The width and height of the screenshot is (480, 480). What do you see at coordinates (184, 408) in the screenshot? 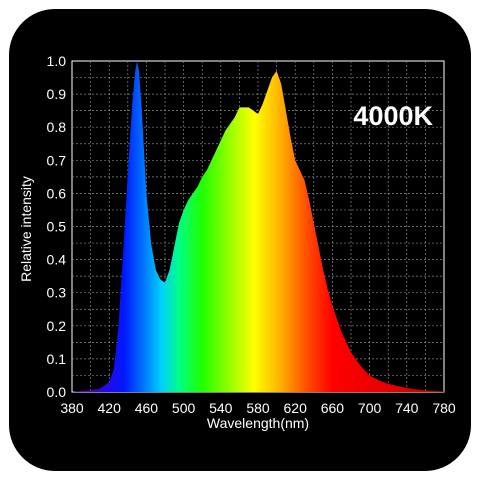
I see `x-tick-label: 500` at bounding box center [184, 408].